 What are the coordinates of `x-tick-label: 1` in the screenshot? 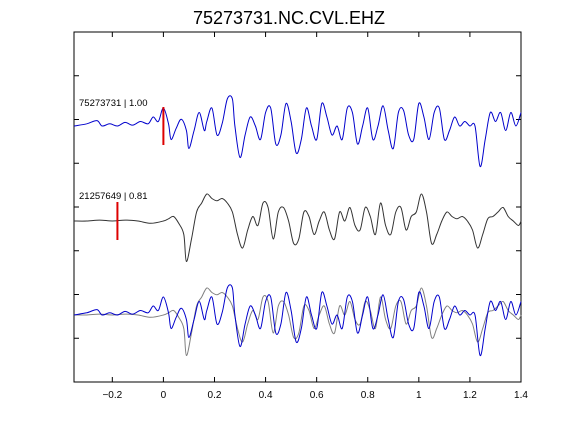 It's located at (419, 395).